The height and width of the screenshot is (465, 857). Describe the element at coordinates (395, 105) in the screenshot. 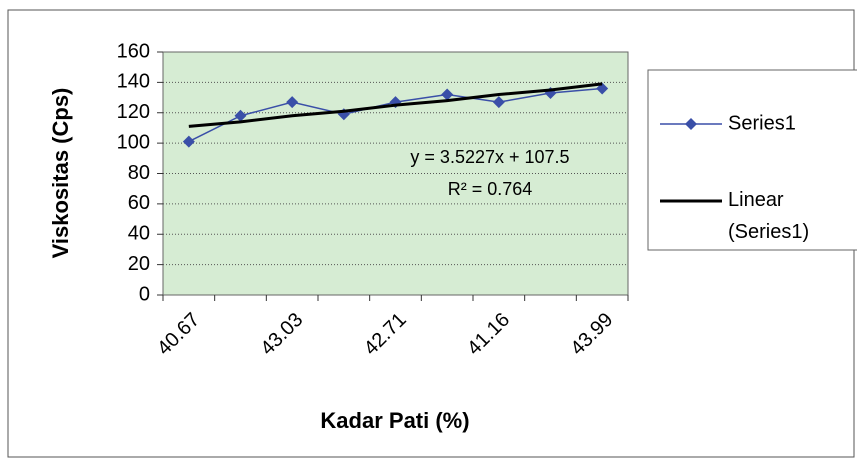

I see `trendline` at that location.